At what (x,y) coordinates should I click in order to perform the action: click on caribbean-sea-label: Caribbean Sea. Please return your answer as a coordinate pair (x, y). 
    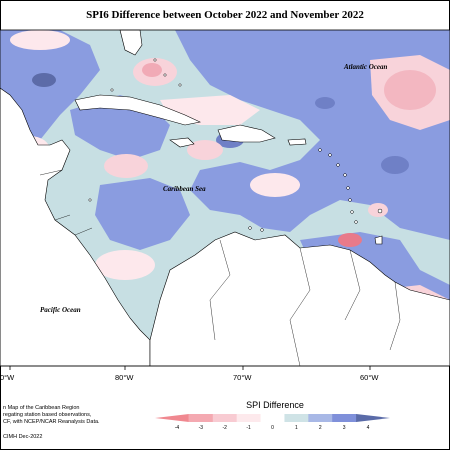
    Looking at the image, I should click on (184, 189).